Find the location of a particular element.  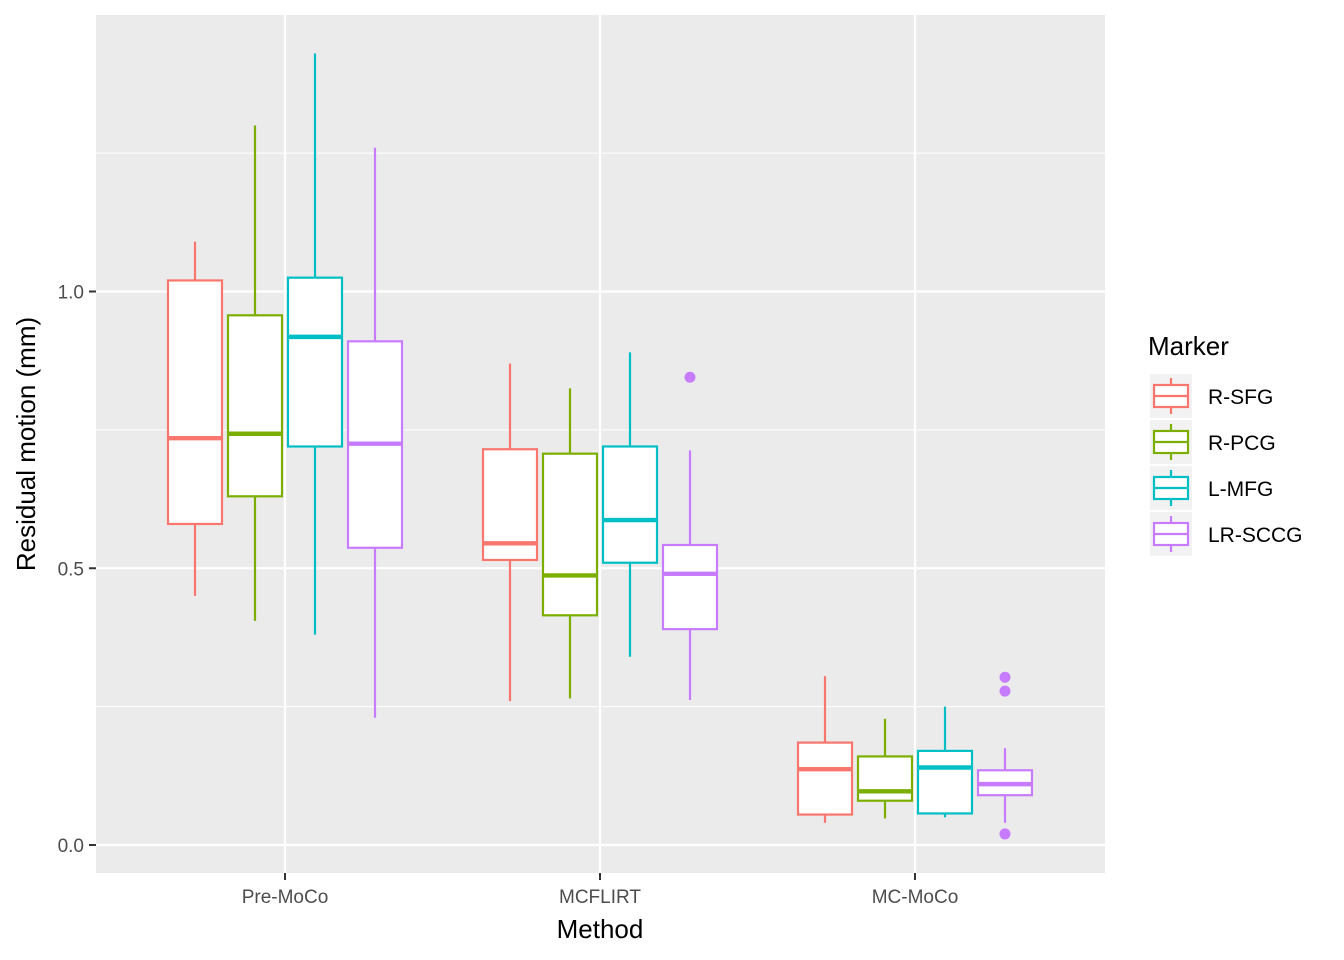

legend-item-lr-sccg: LR-SCCG is located at coordinates (1226, 534).